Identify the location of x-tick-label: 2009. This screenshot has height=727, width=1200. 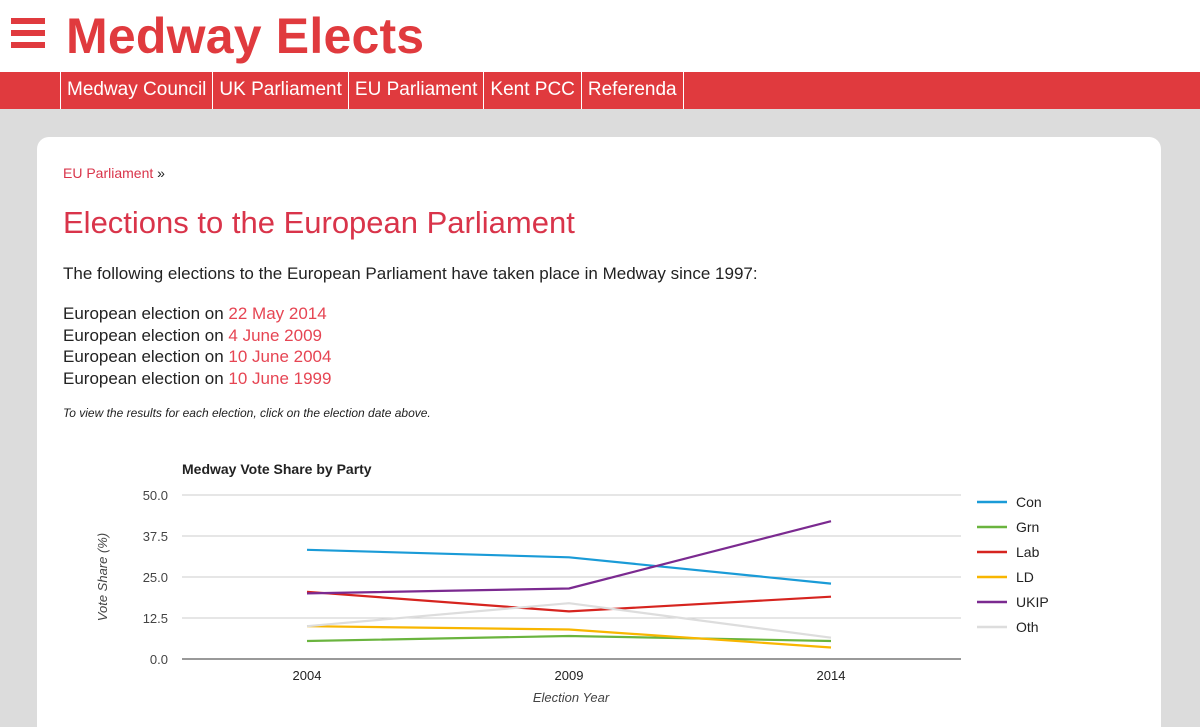
(569, 675).